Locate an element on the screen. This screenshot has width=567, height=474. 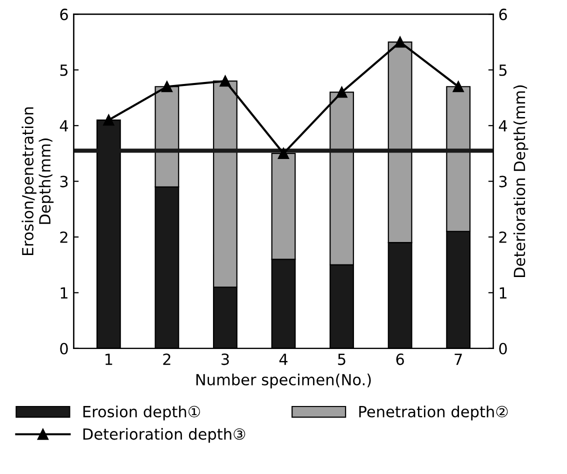
y2-tick-label: 2 is located at coordinates (502, 237).